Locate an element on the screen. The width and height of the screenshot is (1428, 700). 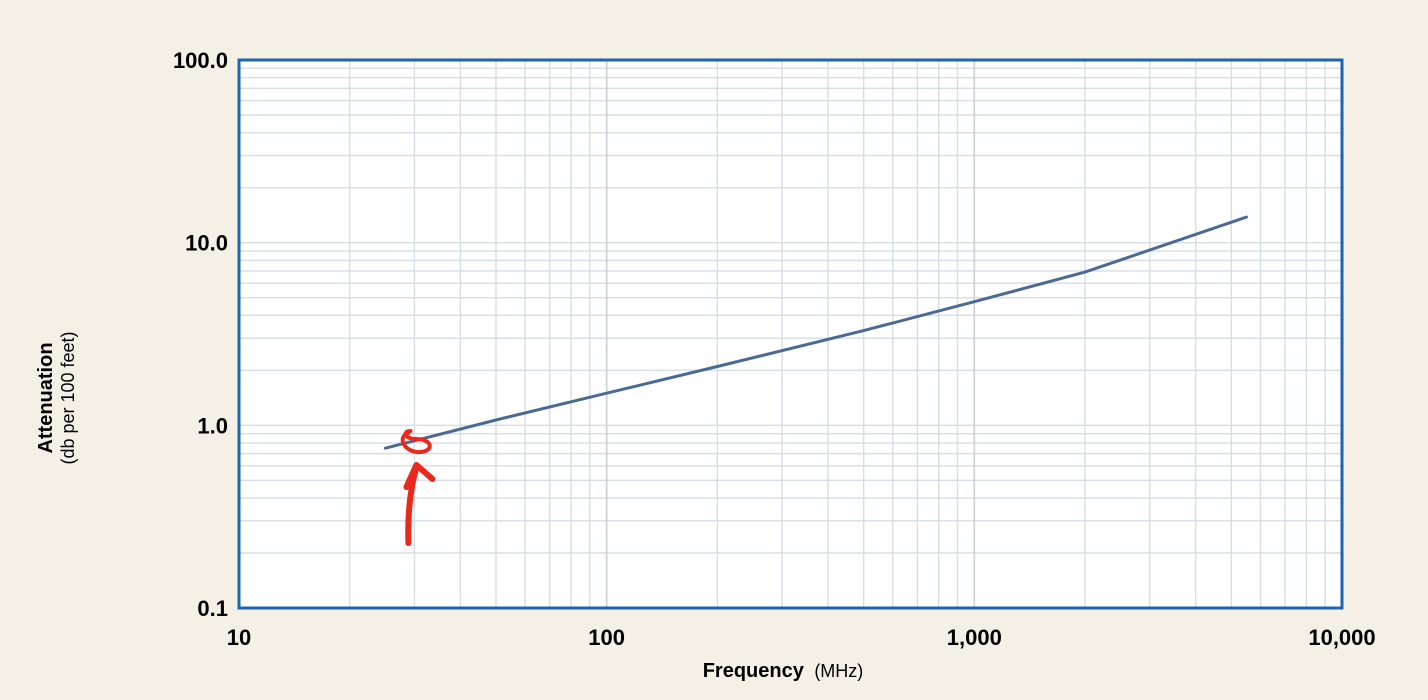
y-axis-title: Attenuation (db per 100 feet) is located at coordinates (56, 397).